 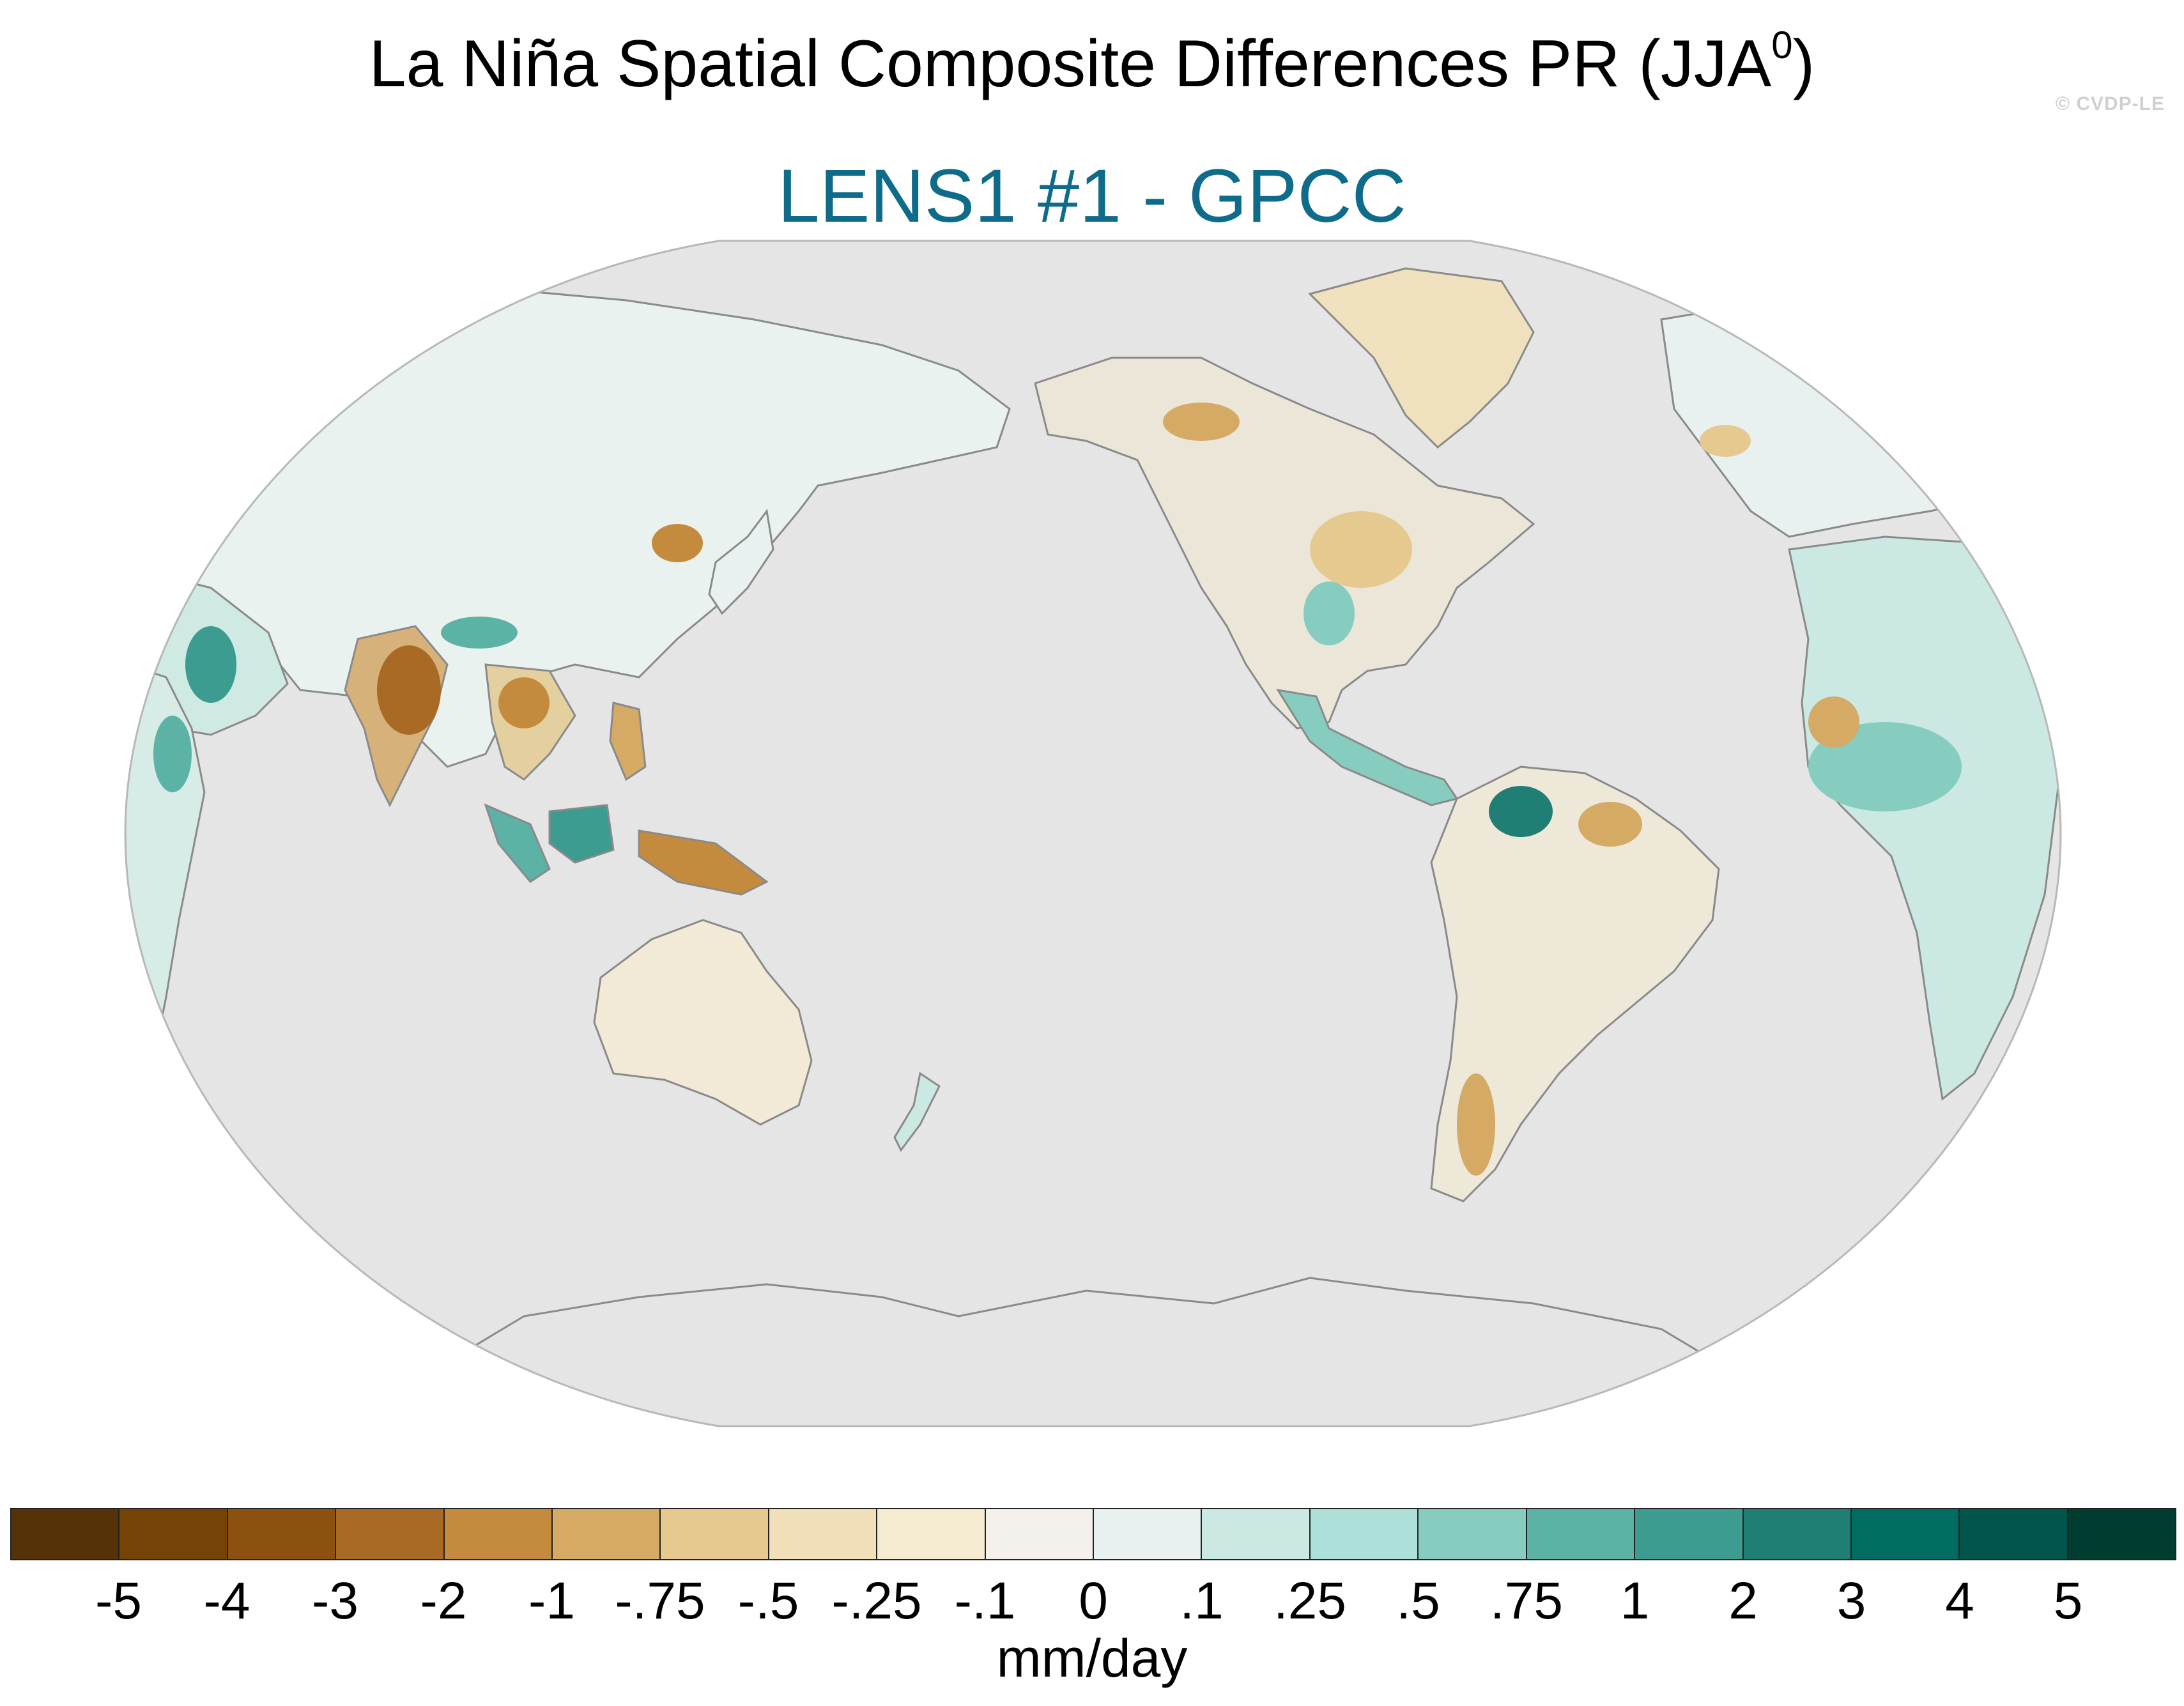 What do you see at coordinates (985, 1601) in the screenshot?
I see `colorbar-tick-label: -.1` at bounding box center [985, 1601].